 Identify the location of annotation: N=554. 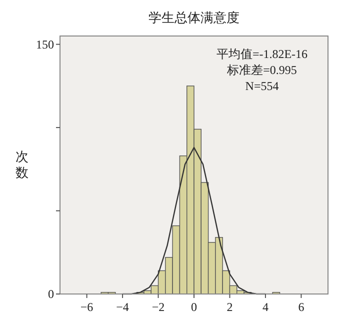
(262, 86).